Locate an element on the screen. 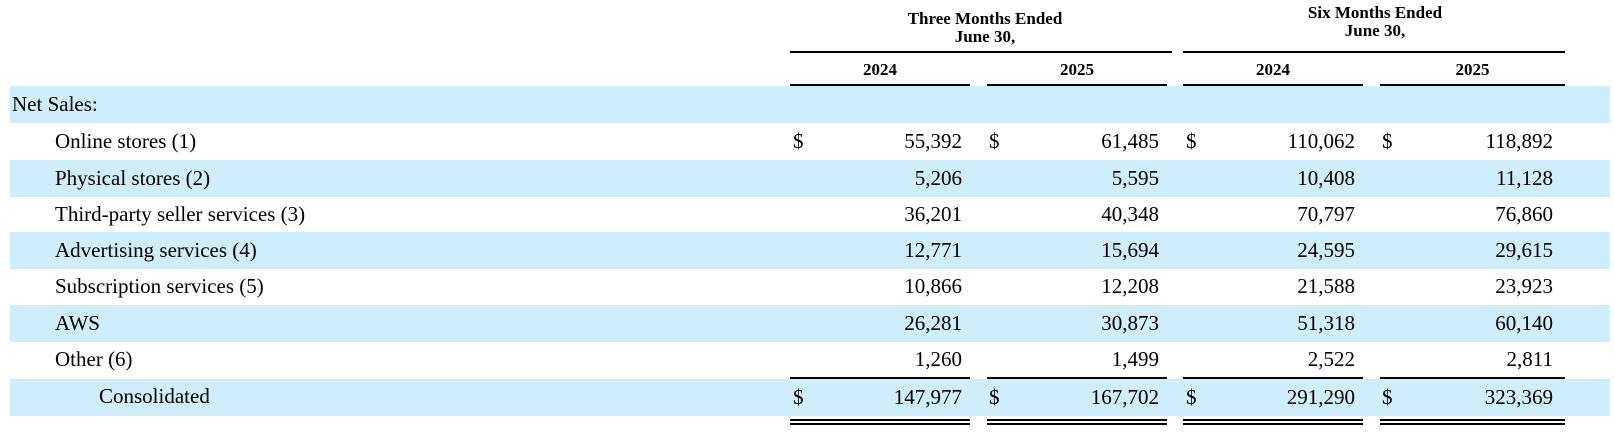 This screenshot has height=436, width=1614. value-cell: 167,702 is located at coordinates (1124, 397).